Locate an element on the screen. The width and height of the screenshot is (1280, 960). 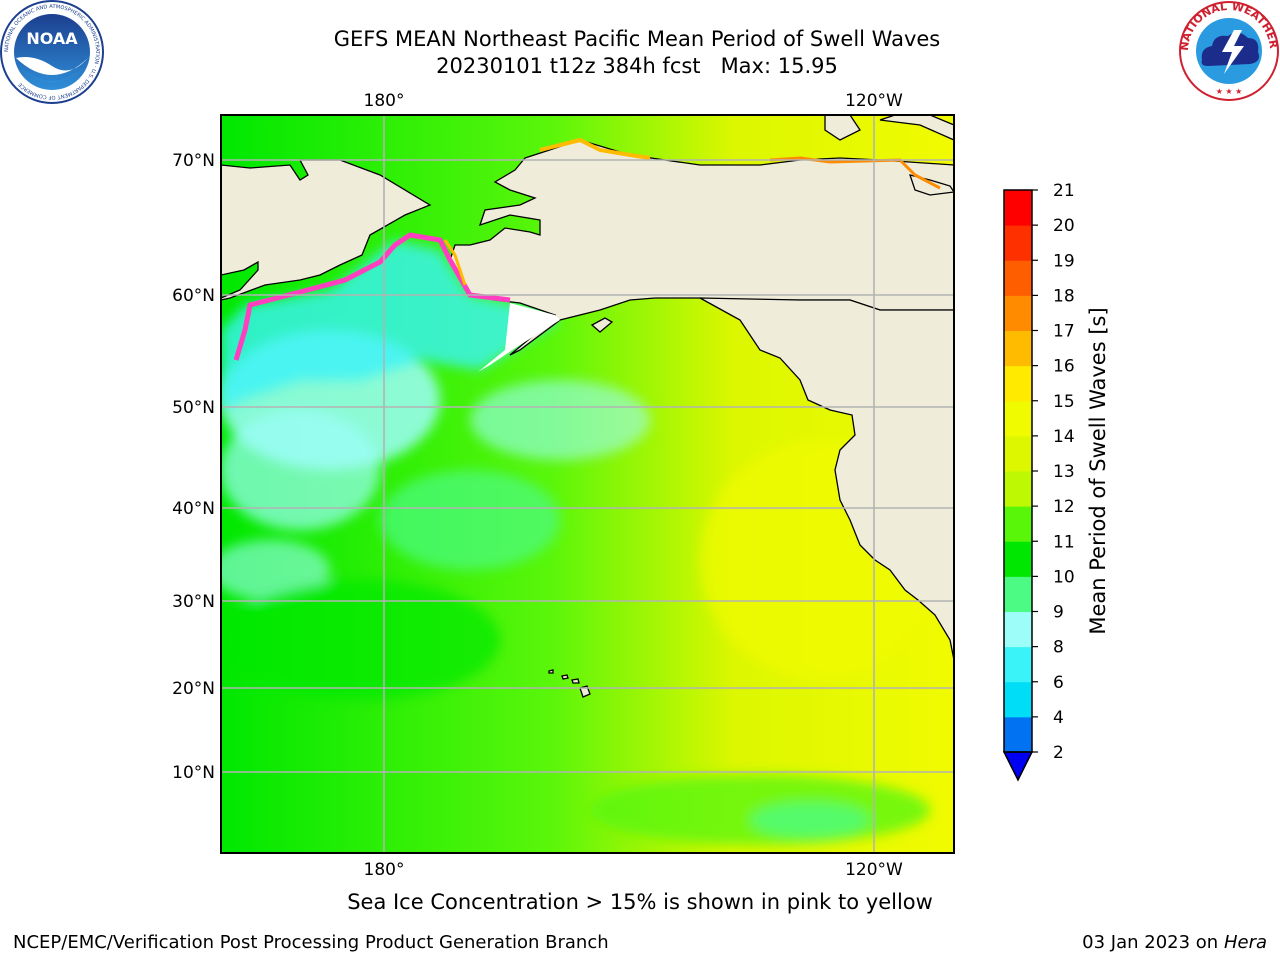
colorbar-tick-label: 2 is located at coordinates (1058, 753).